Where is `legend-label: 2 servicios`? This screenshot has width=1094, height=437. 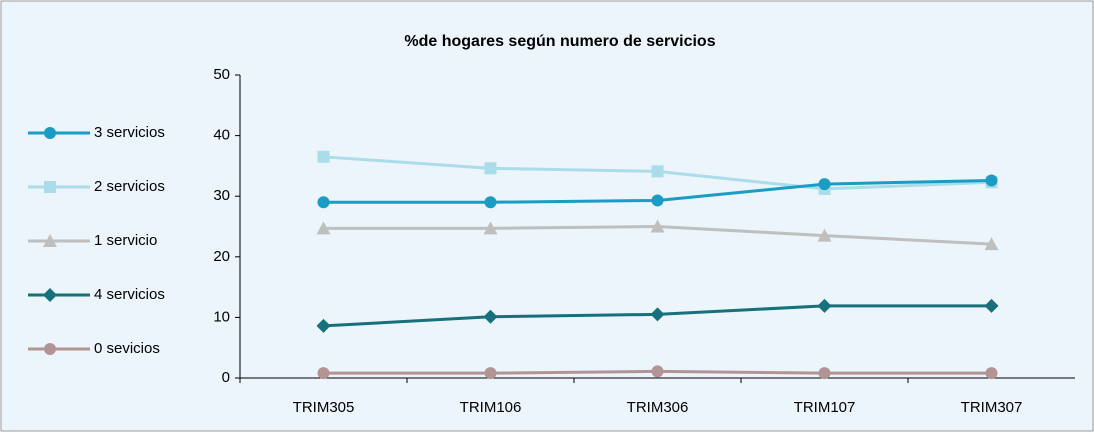
legend-label: 2 servicios is located at coordinates (129, 186).